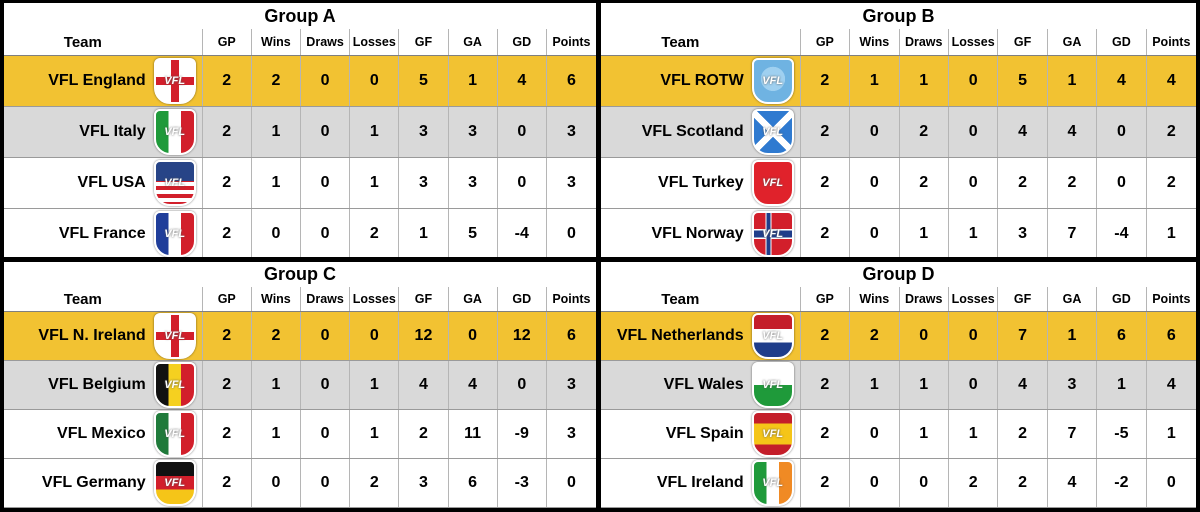 This screenshot has width=1200, height=512. Describe the element at coordinates (522, 42) in the screenshot. I see `header-gd: GD` at that location.